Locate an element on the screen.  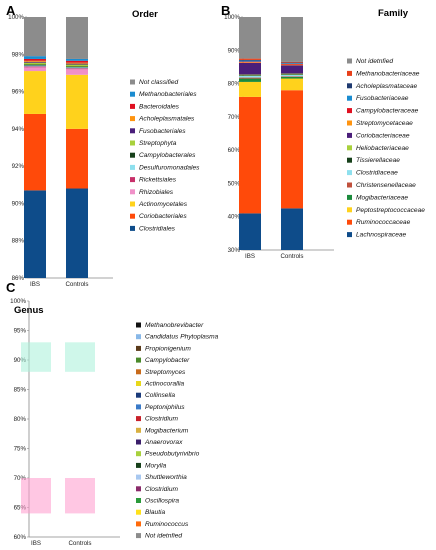
family-legend-swatch-acholeplasmataceae is located at coordinates (349, 86).